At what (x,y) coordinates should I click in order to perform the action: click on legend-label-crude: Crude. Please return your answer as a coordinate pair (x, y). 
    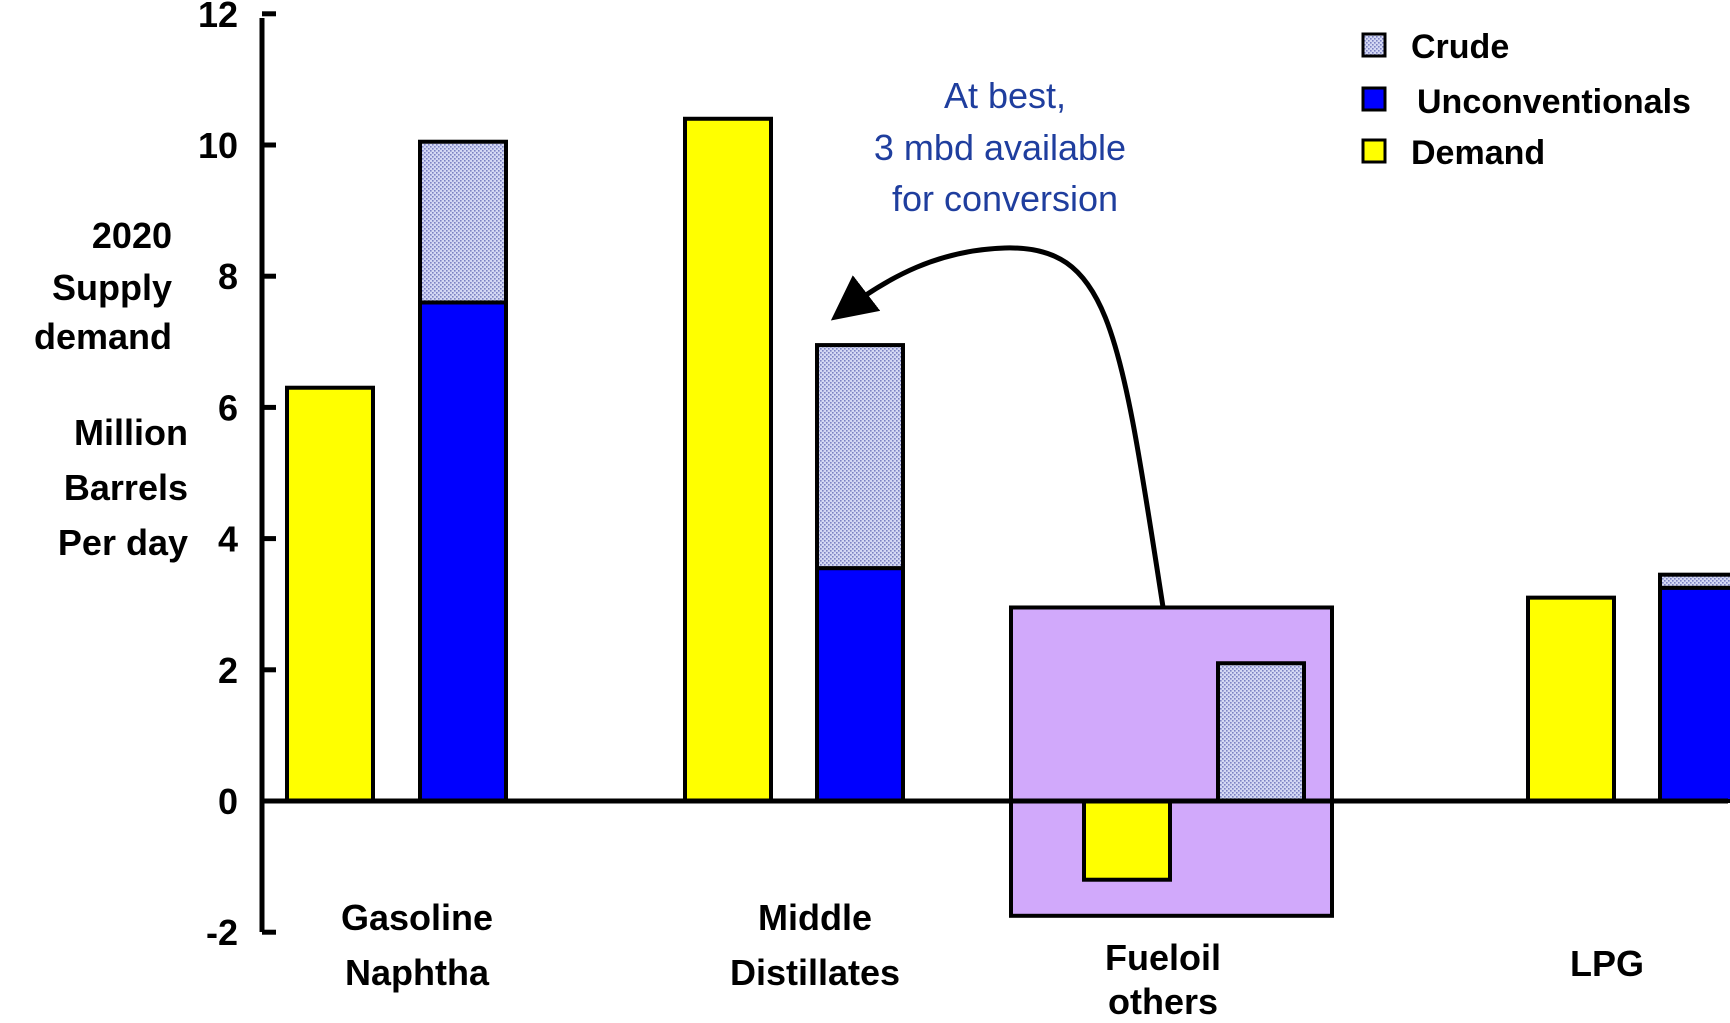
    Looking at the image, I should click on (1460, 47).